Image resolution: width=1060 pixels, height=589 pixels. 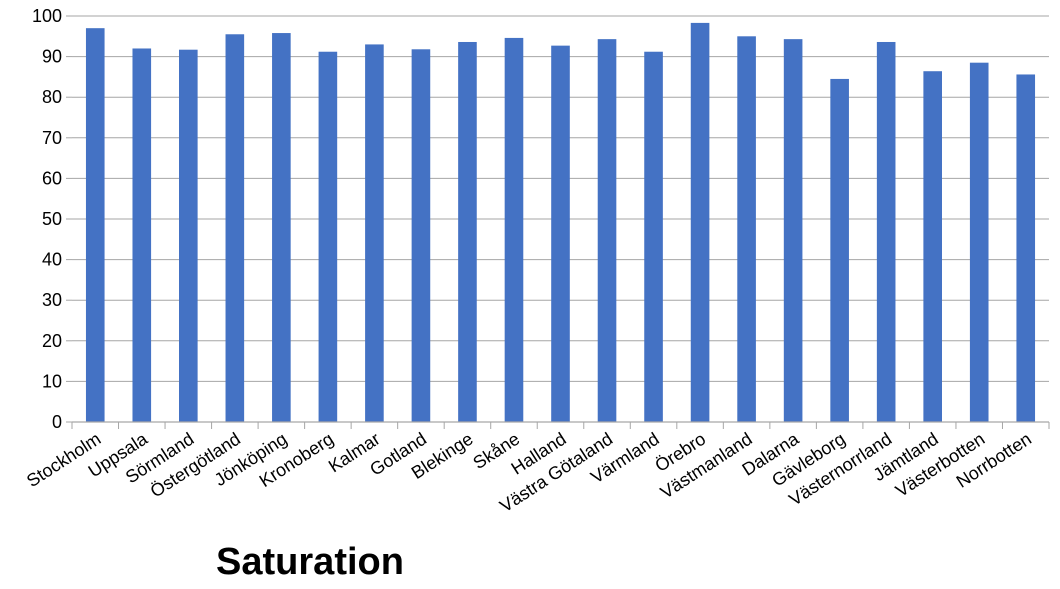 I want to click on y-tick-labels: 0 10 20 30 40 50 60 70 80 90 100, so click(x=47, y=219).